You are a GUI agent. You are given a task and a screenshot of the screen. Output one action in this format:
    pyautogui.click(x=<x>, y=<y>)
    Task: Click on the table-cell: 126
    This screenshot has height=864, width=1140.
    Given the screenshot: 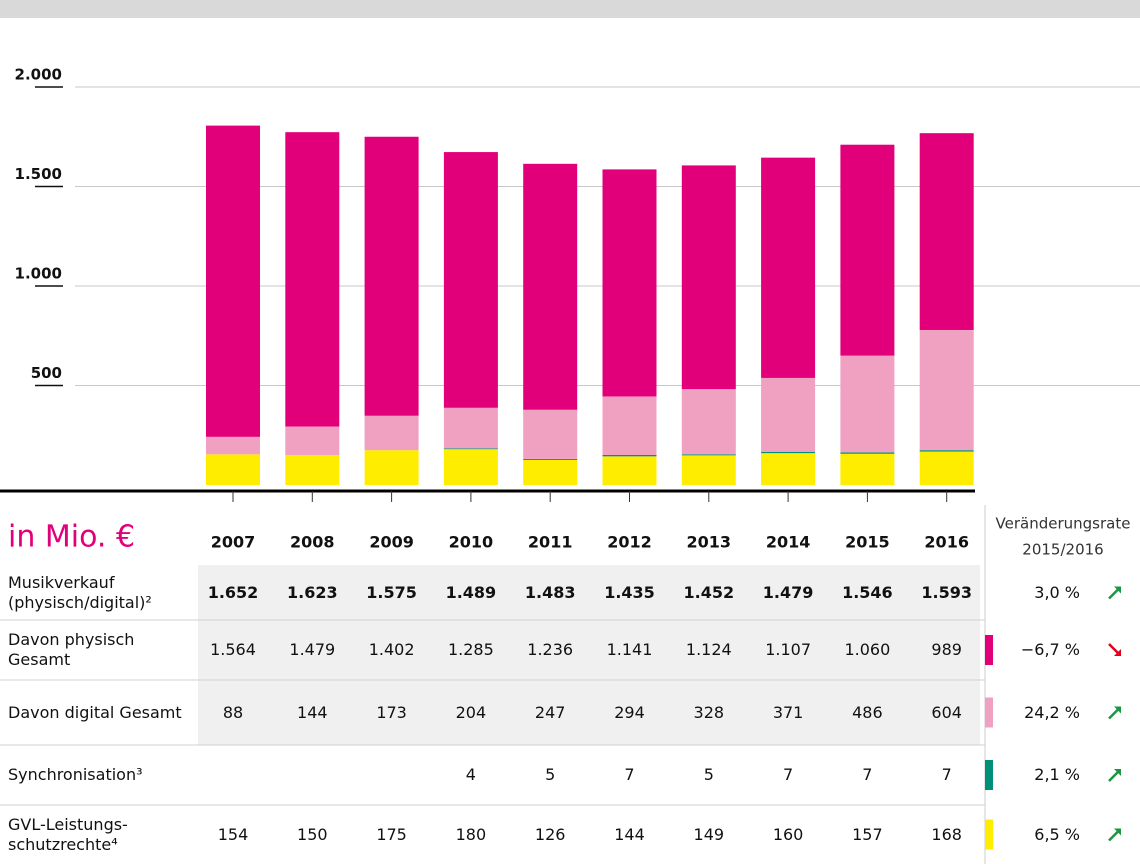 What is the action you would take?
    pyautogui.click(x=550, y=834)
    